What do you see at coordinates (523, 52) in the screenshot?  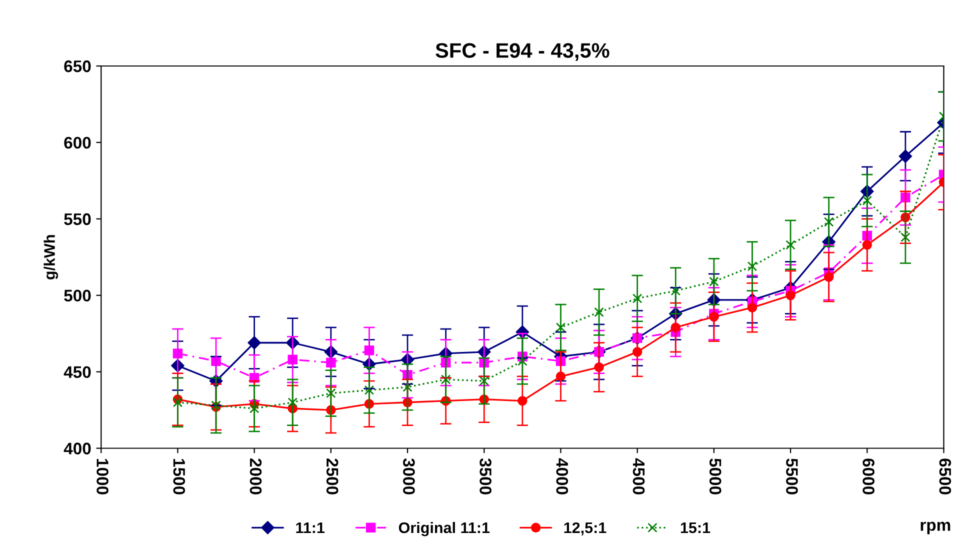 I see `chart-title: SFC - E94 - 43,5%` at bounding box center [523, 52].